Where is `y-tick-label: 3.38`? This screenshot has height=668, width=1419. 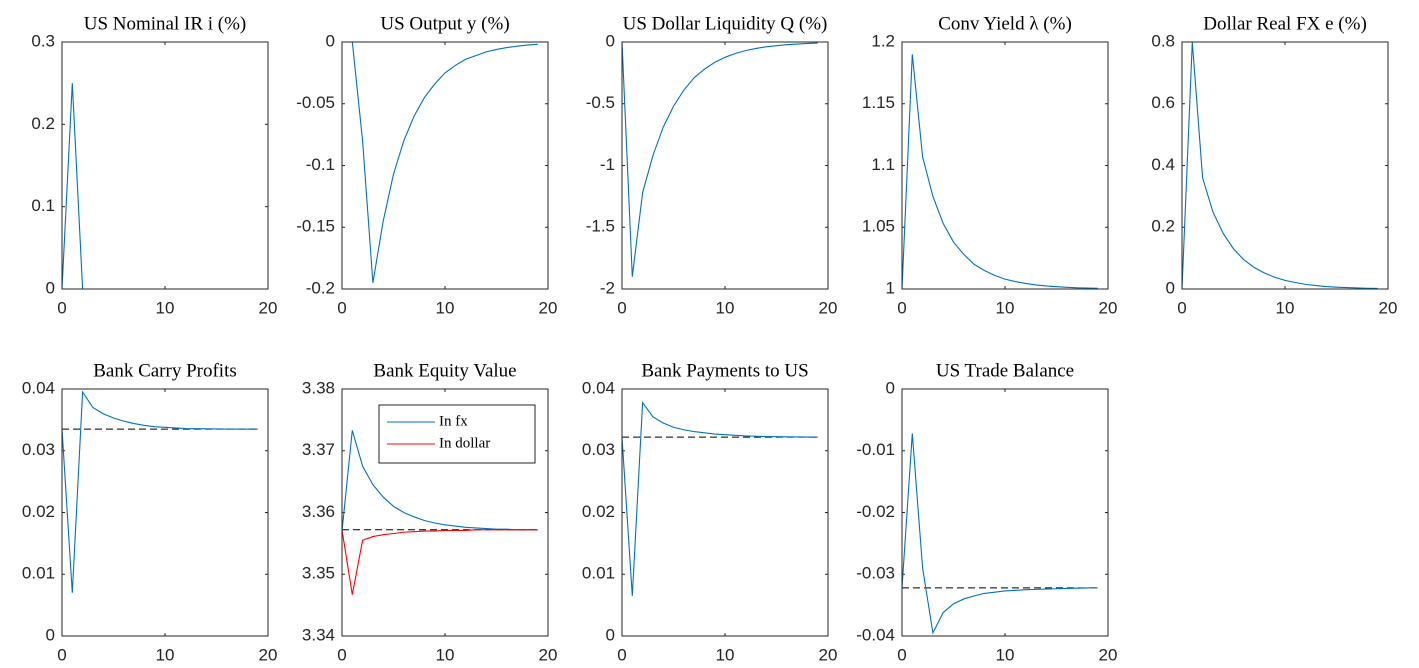 y-tick-label: 3.38 is located at coordinates (318, 387).